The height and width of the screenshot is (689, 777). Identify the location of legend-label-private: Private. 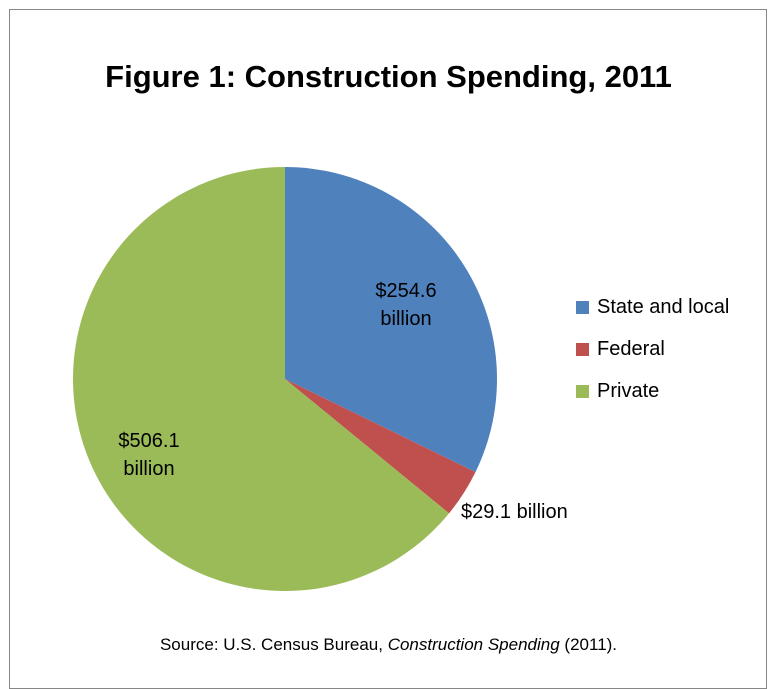
(628, 390).